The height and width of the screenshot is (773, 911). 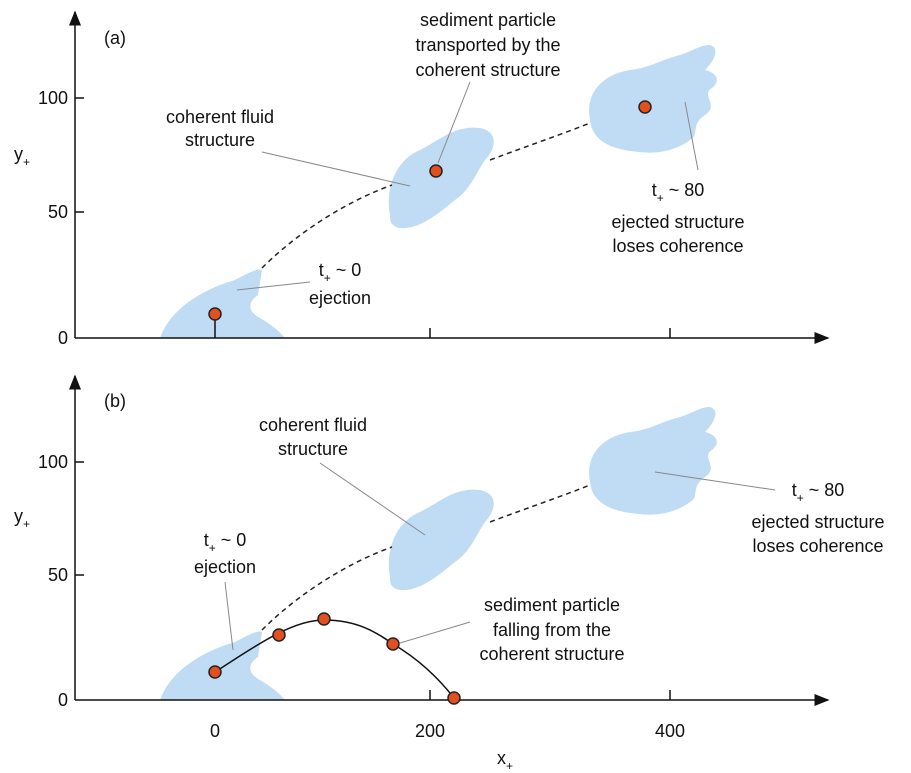 I want to click on x-tick-label: 0, so click(x=215, y=731).